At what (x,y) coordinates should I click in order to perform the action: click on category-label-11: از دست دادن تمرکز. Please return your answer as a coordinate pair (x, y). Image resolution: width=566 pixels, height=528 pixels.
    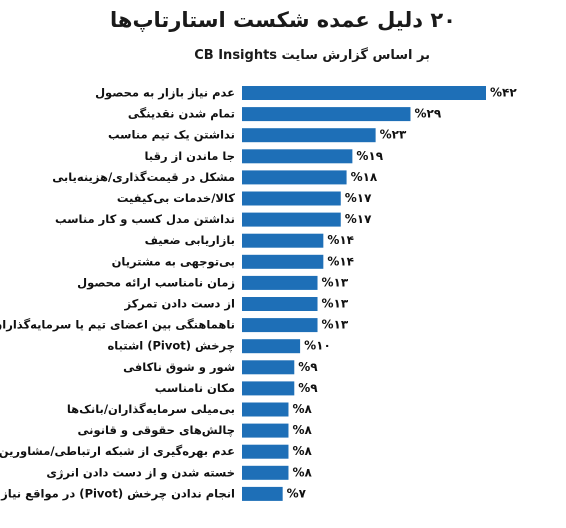
    Looking at the image, I should click on (179, 304).